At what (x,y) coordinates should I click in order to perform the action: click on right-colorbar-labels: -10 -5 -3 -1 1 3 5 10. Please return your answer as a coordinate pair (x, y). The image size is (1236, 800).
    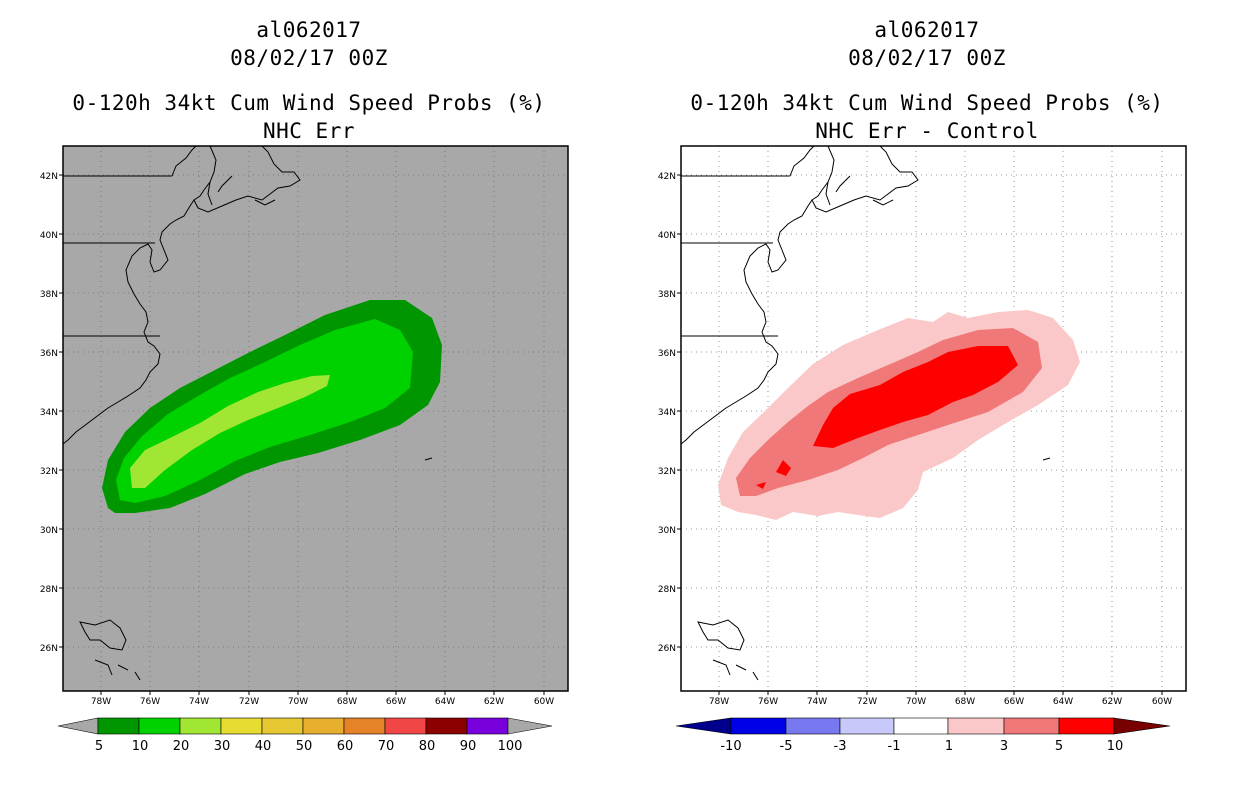
    Looking at the image, I should click on (921, 746).